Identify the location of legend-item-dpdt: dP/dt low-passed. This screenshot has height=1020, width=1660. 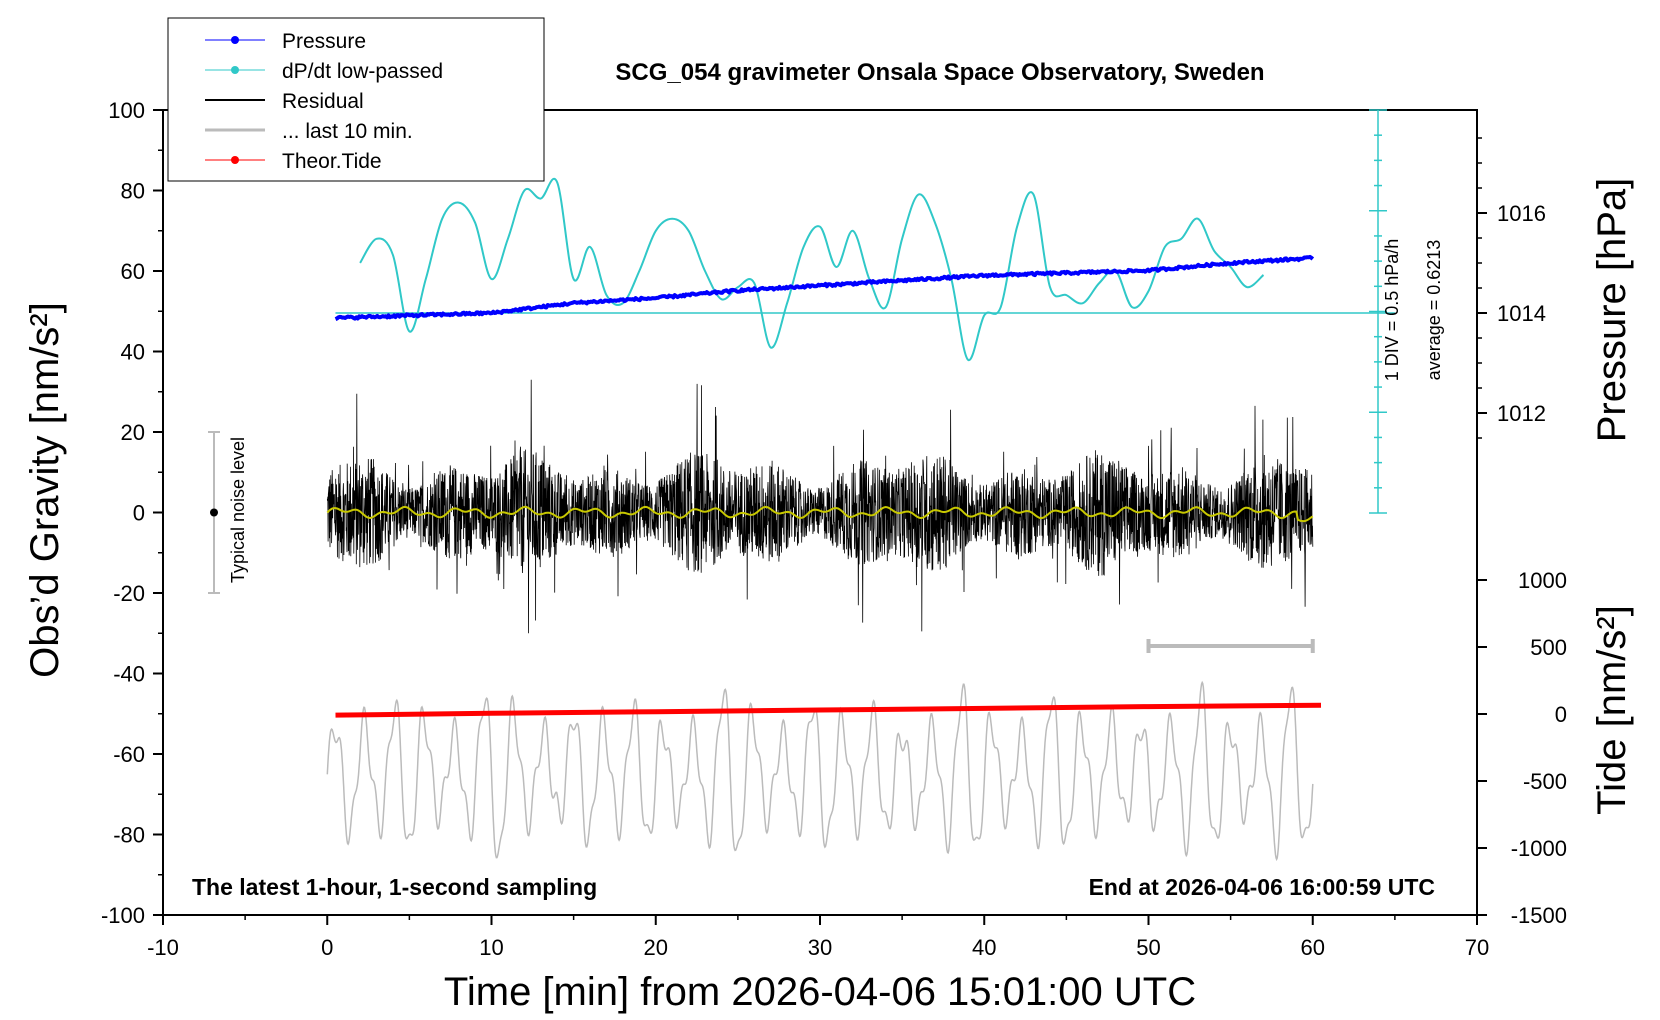
(324, 71).